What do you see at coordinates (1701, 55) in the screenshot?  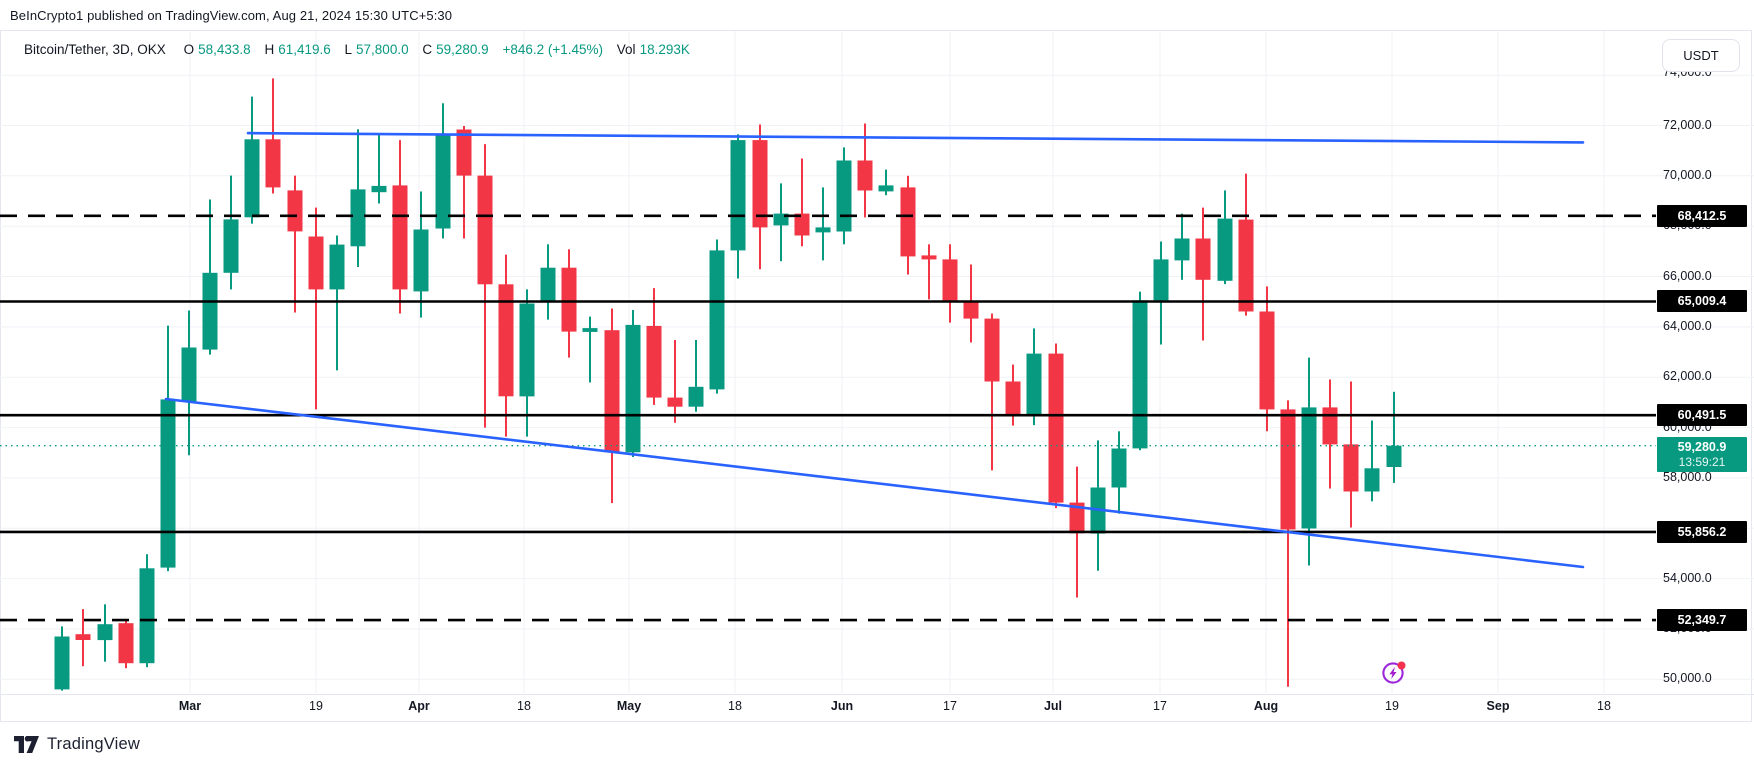 I see `currency-button: USDT` at bounding box center [1701, 55].